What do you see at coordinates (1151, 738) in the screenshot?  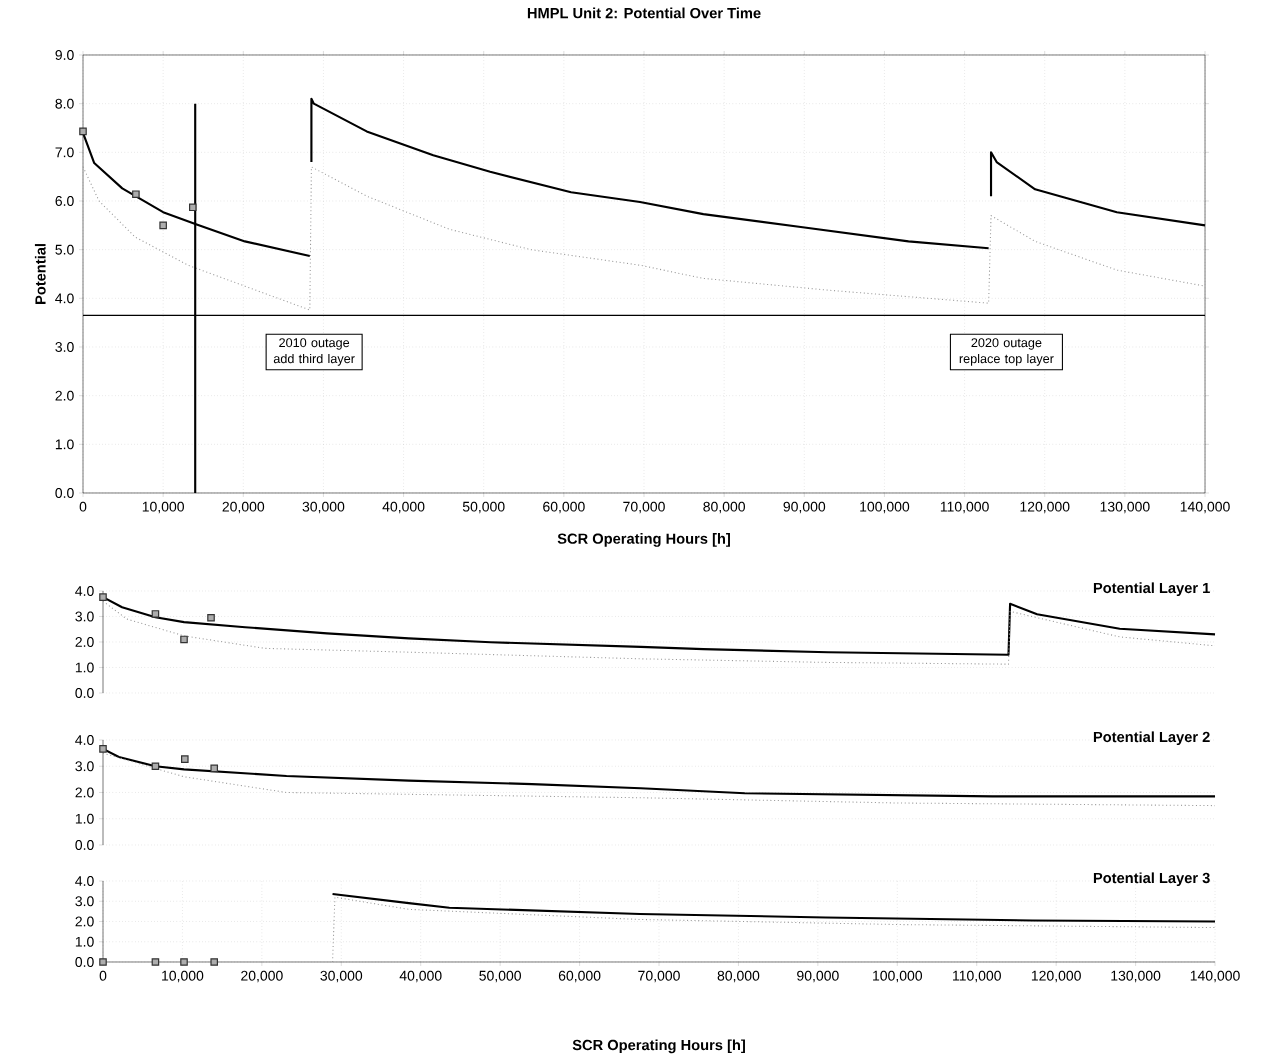 I see `chart-title: Potential Layer 2` at bounding box center [1151, 738].